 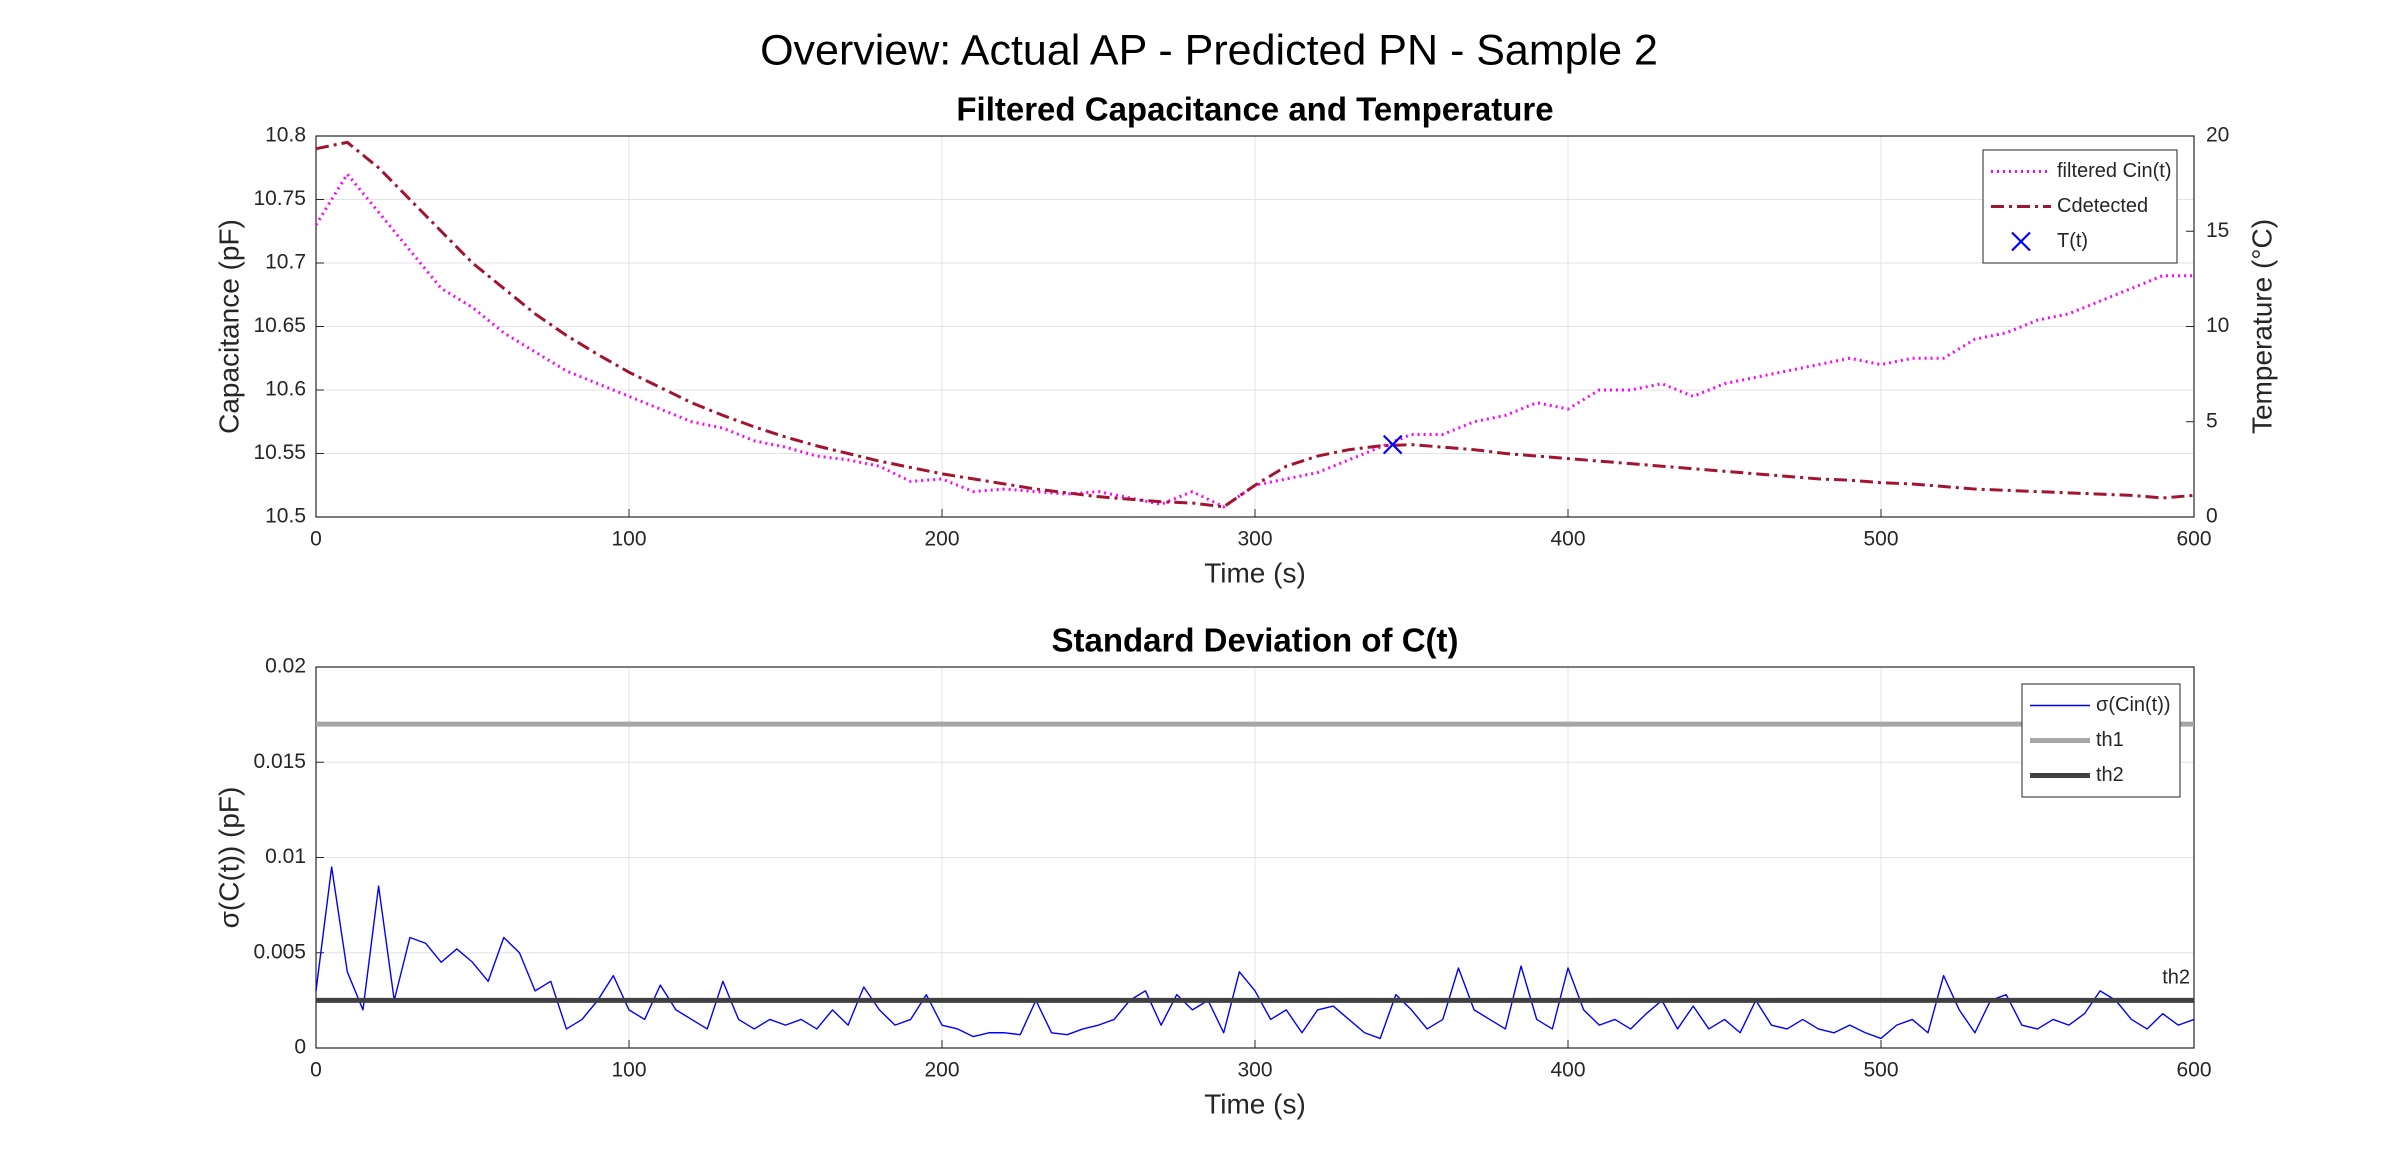 I want to click on legend-label: th2, so click(x=2110, y=775).